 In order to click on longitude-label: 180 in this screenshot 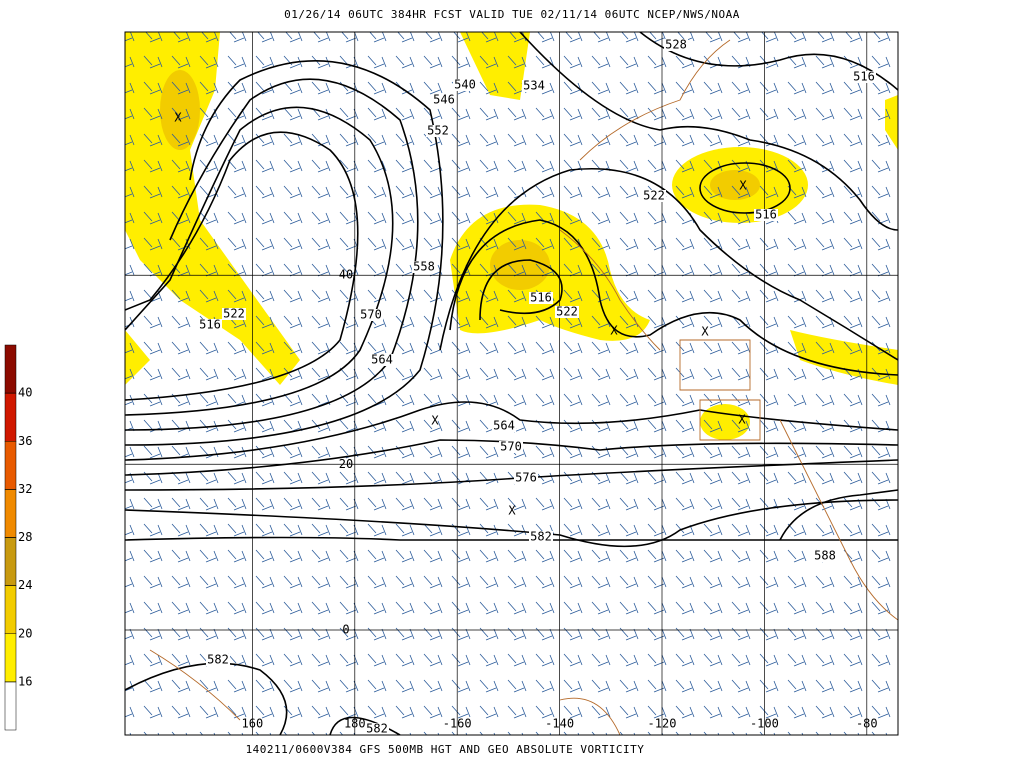, I will do `click(355, 724)`.